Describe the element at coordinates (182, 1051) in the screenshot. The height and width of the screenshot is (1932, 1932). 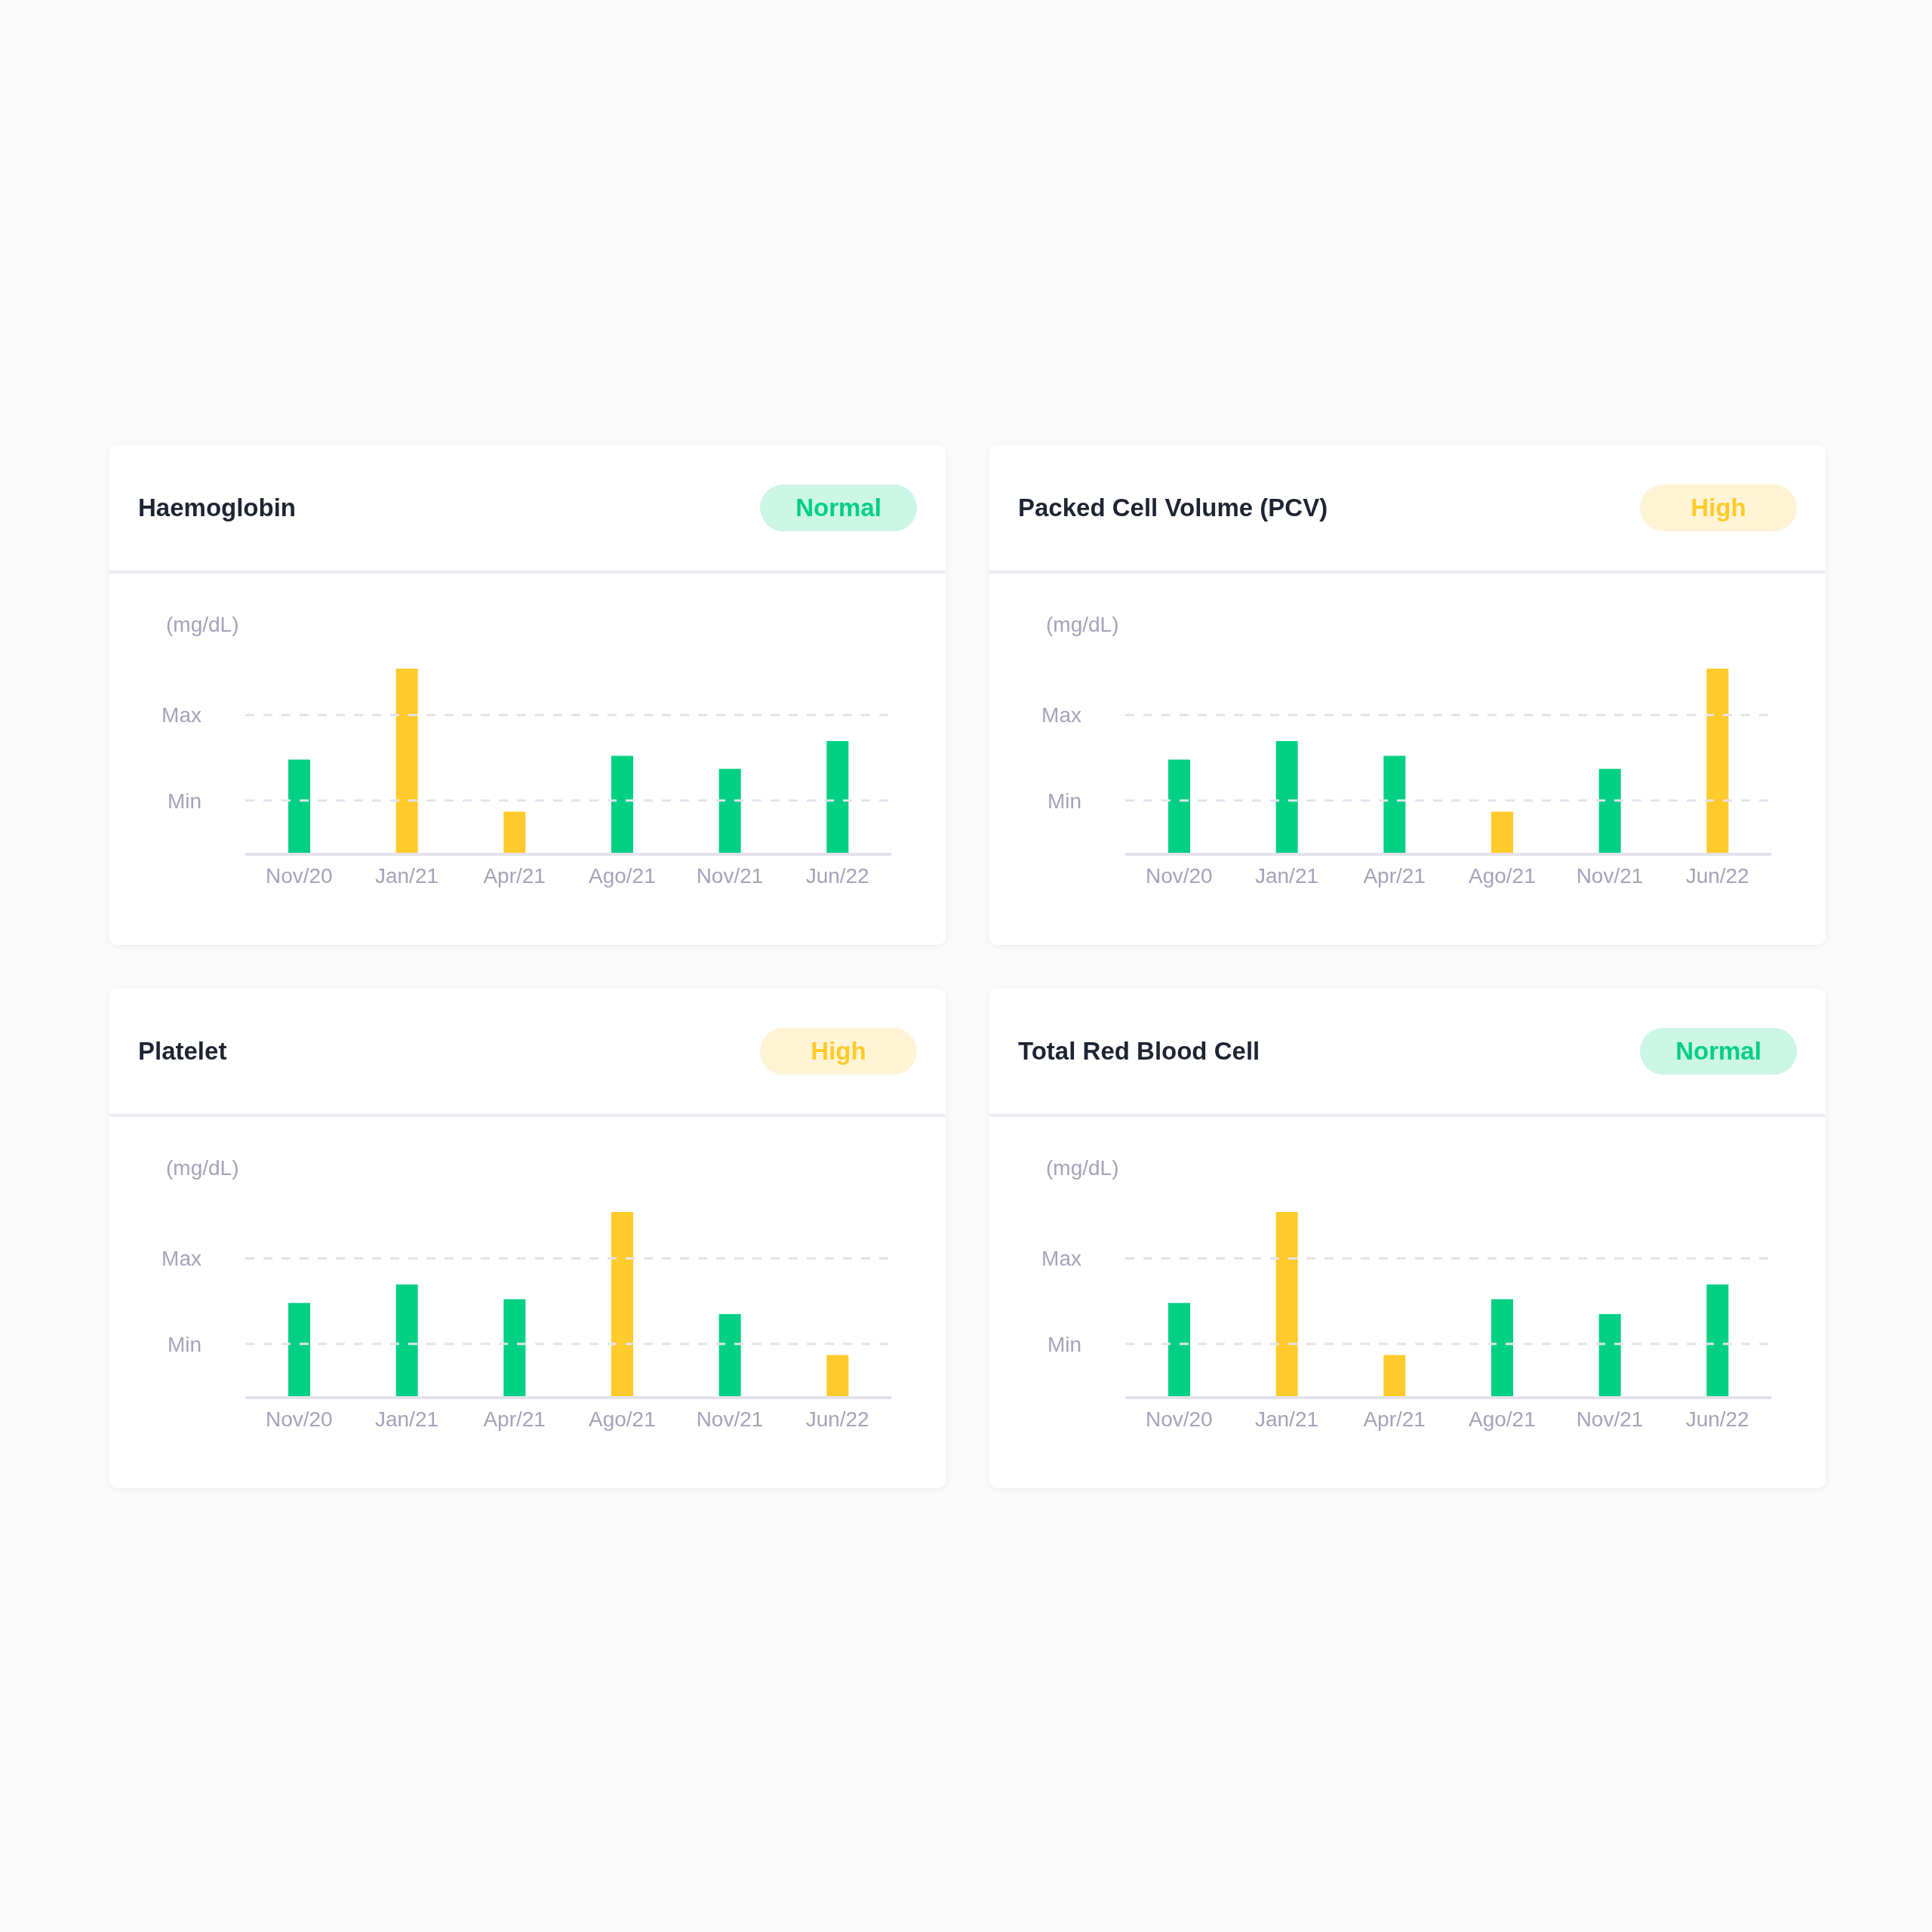
I see `chart-title: Platelet` at that location.